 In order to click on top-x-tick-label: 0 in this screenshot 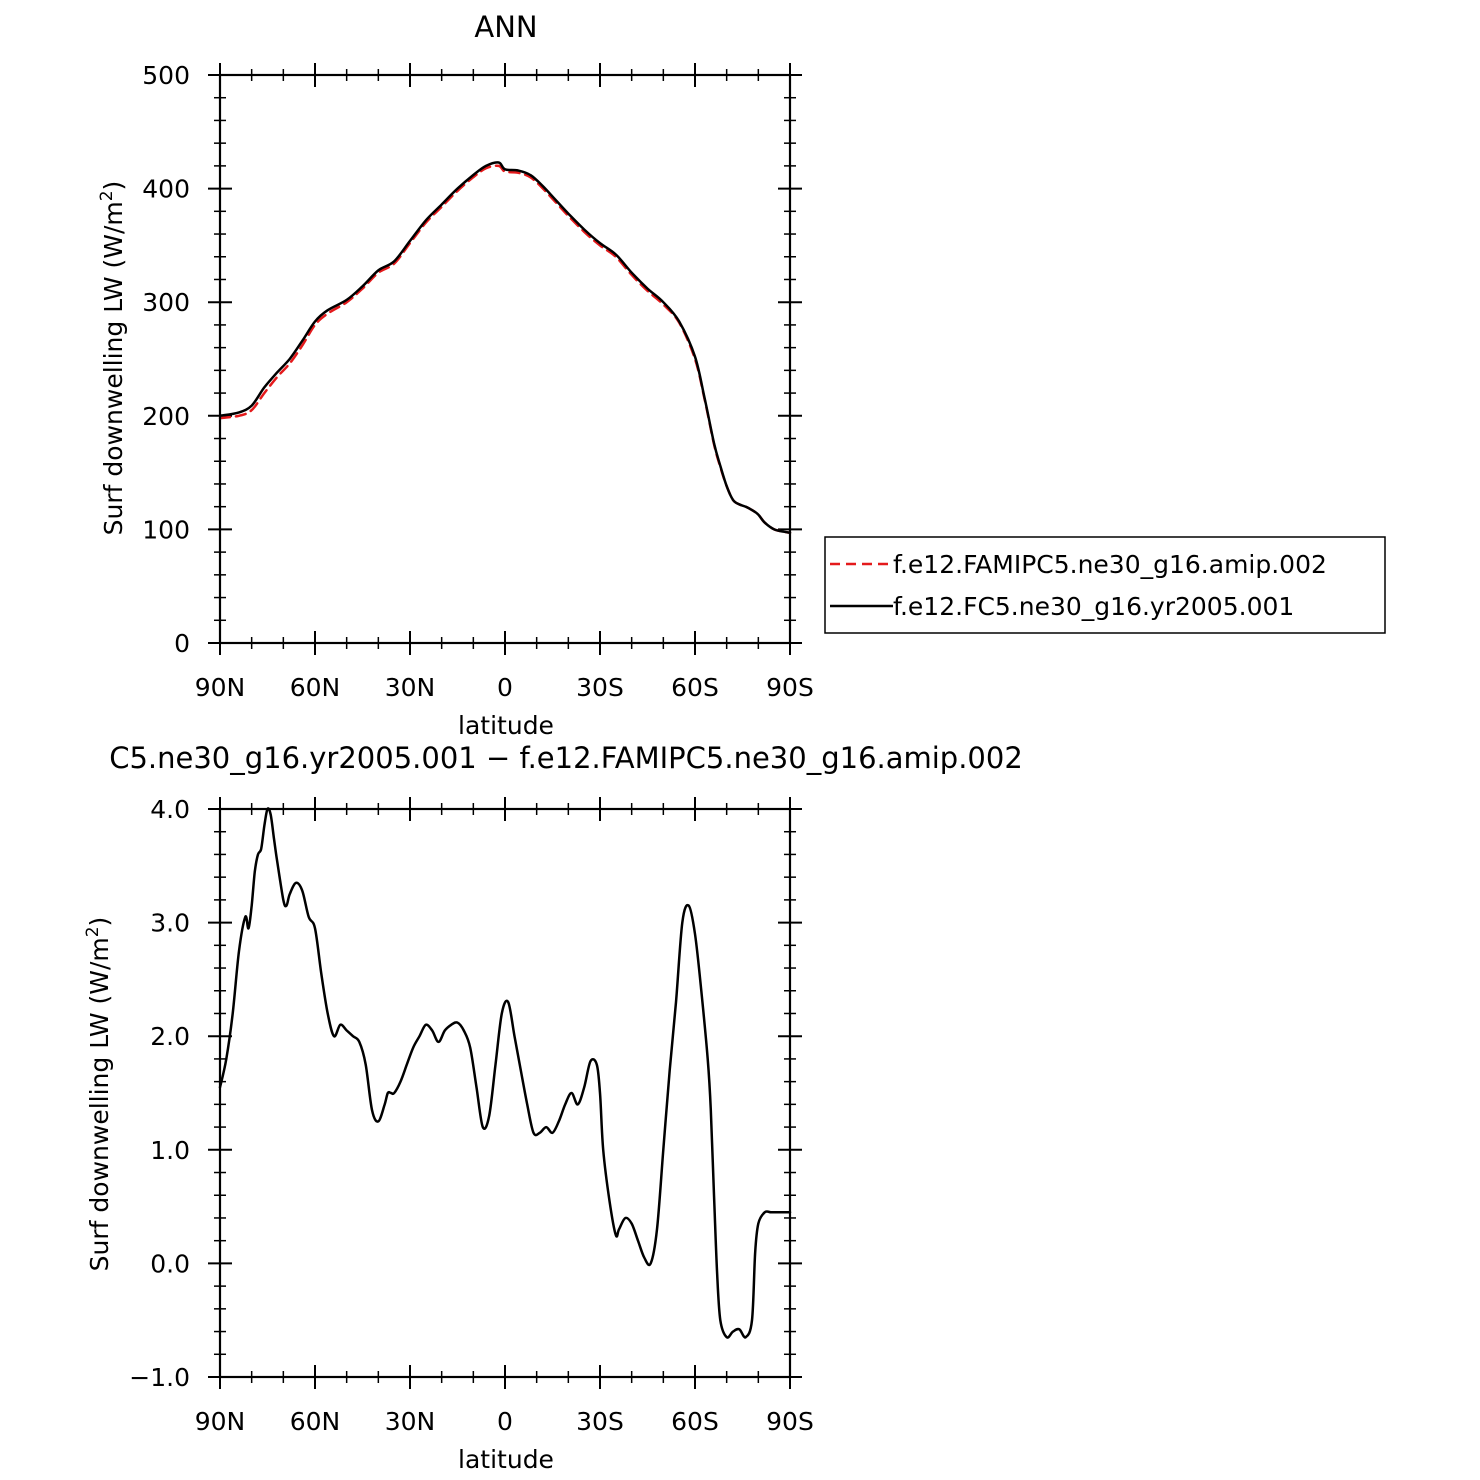, I will do `click(505, 687)`.